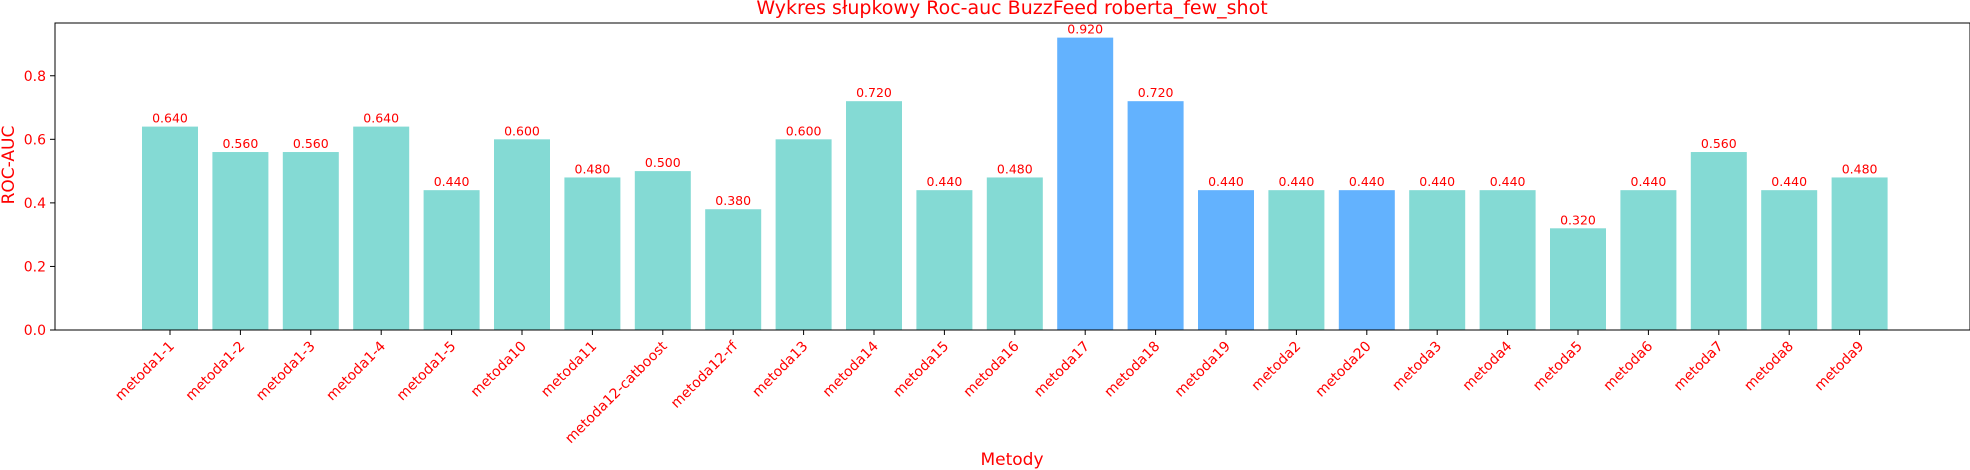 This screenshot has width=1970, height=470. What do you see at coordinates (1155, 216) in the screenshot?
I see `bar-metoda18` at bounding box center [1155, 216].